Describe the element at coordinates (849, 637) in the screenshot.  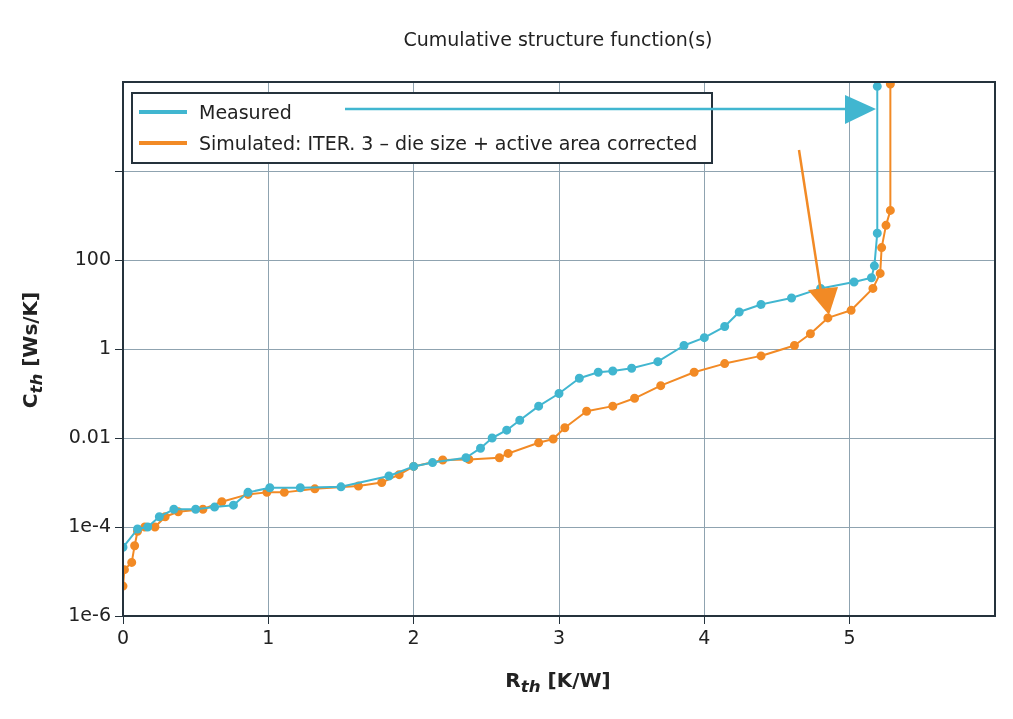
I see `x-tick-label: 5` at that location.